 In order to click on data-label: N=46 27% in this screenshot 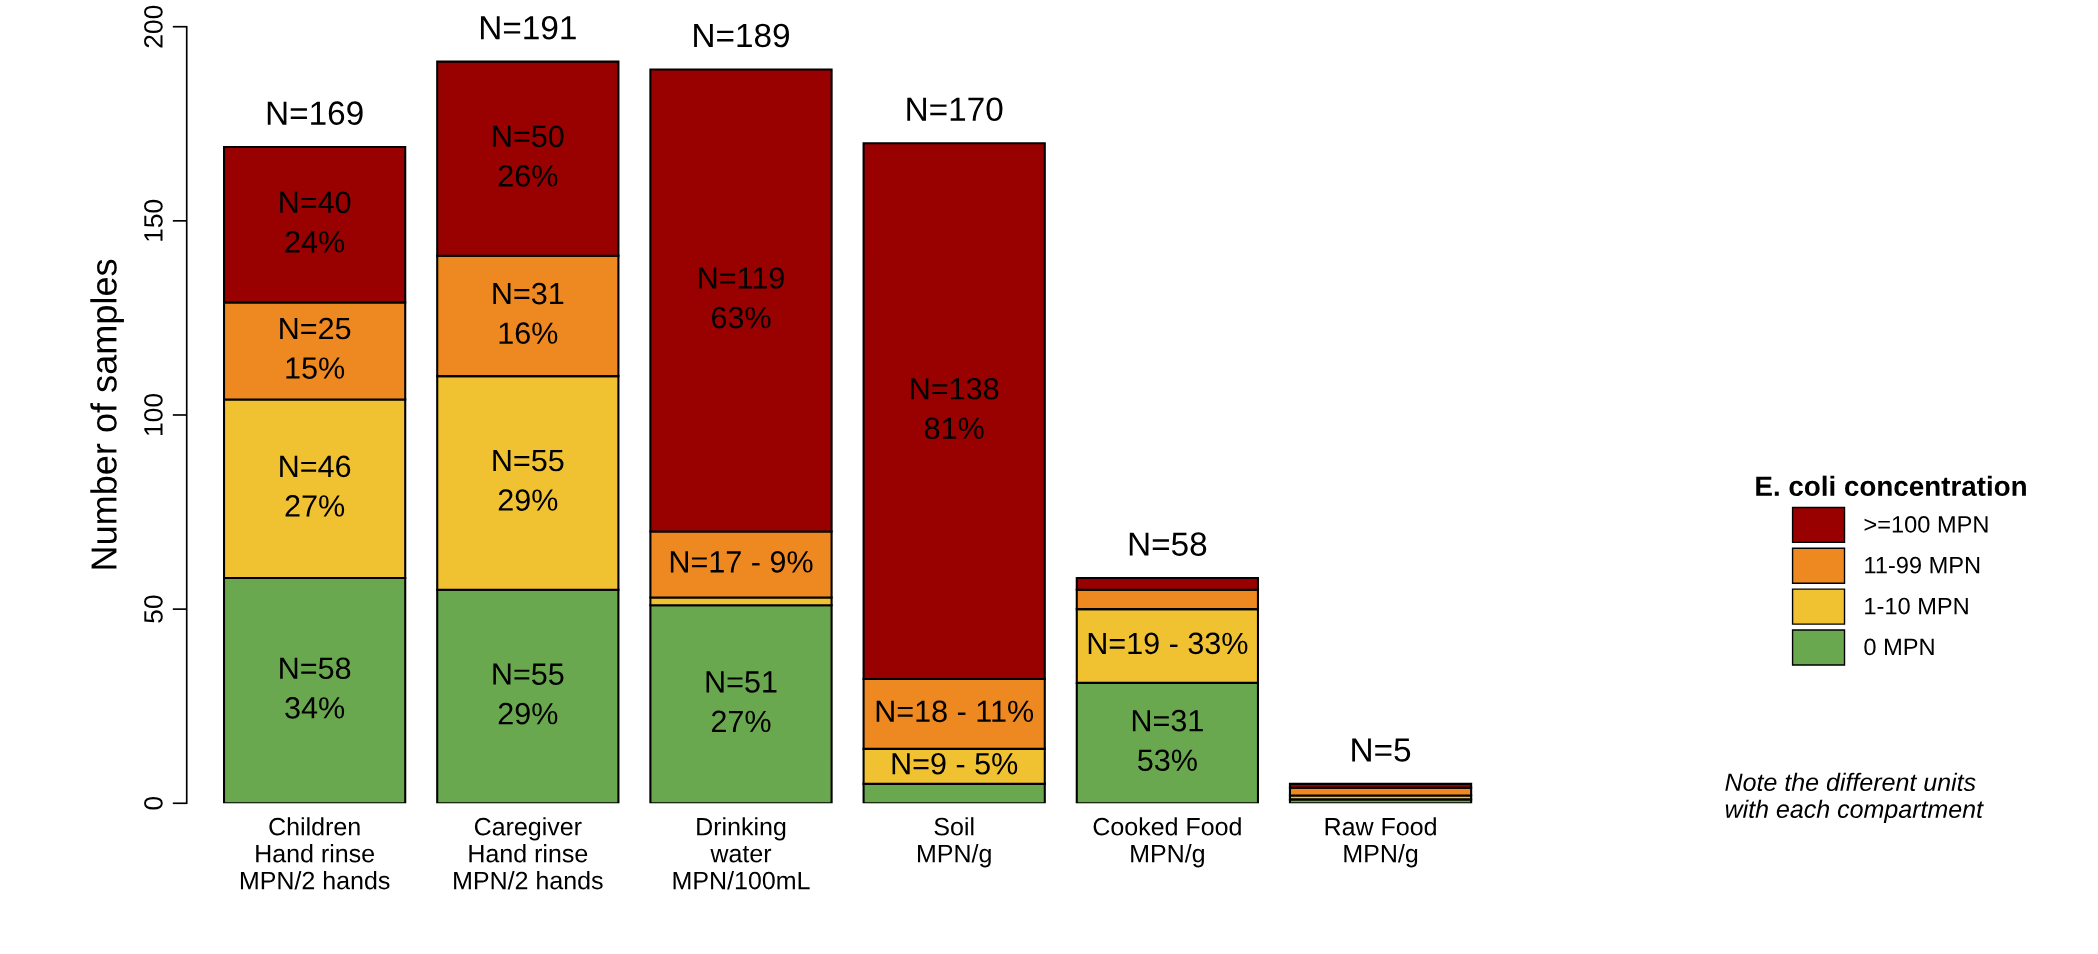, I will do `click(315, 486)`.